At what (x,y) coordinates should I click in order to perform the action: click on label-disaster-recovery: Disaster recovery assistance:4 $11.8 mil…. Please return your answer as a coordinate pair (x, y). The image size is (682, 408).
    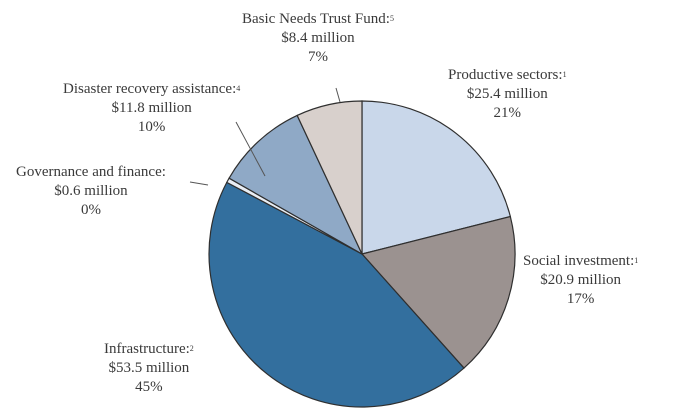
    Looking at the image, I should click on (152, 108).